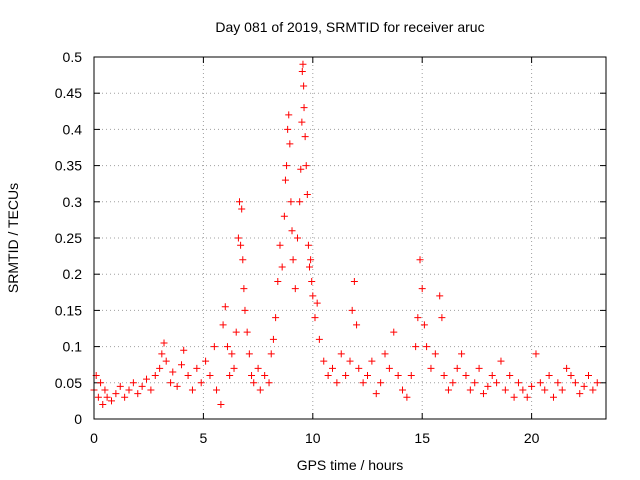 The width and height of the screenshot is (640, 480). What do you see at coordinates (78, 419) in the screenshot?
I see `y-tick-label: 0` at bounding box center [78, 419].